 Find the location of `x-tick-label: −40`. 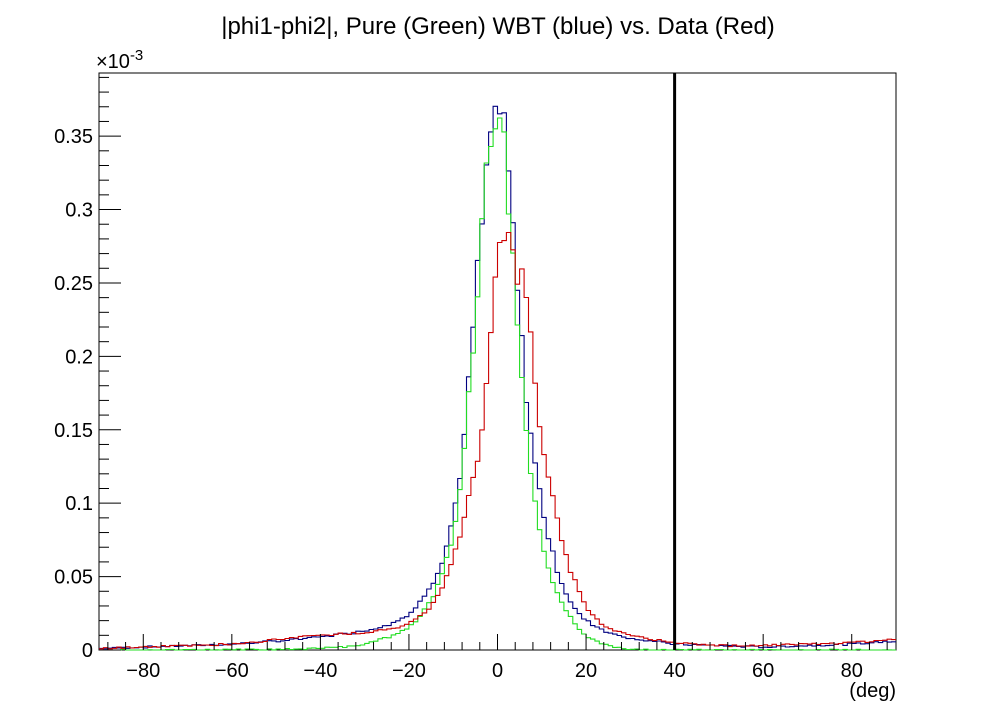

x-tick-label: −40 is located at coordinates (320, 671).